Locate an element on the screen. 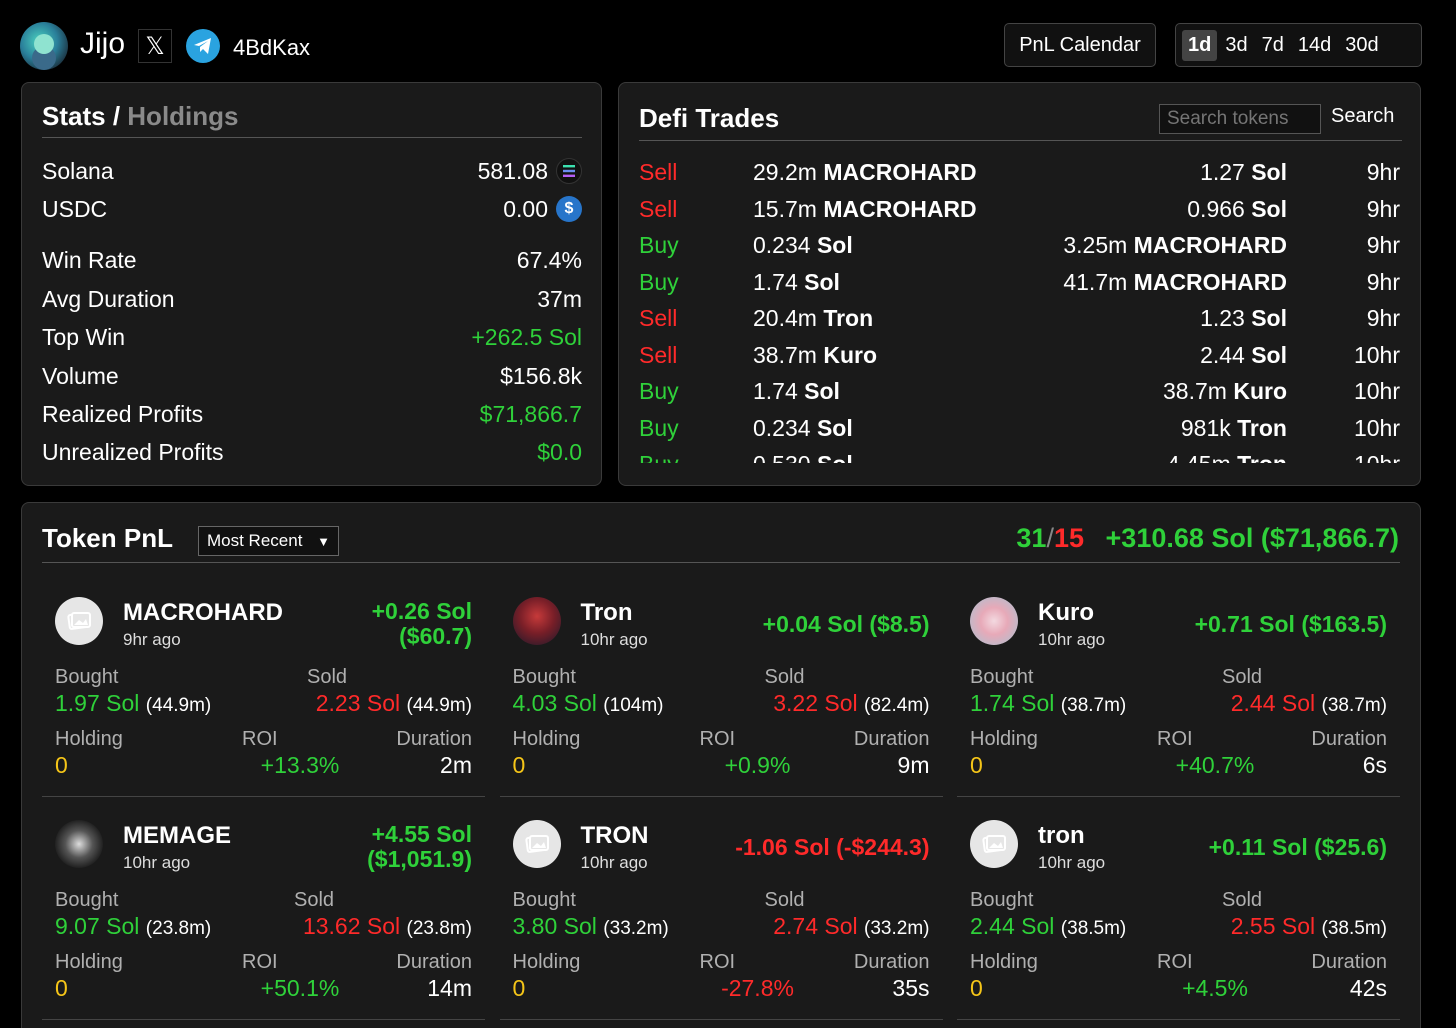  stats-title-row: Stats / Holdings is located at coordinates (140, 116).